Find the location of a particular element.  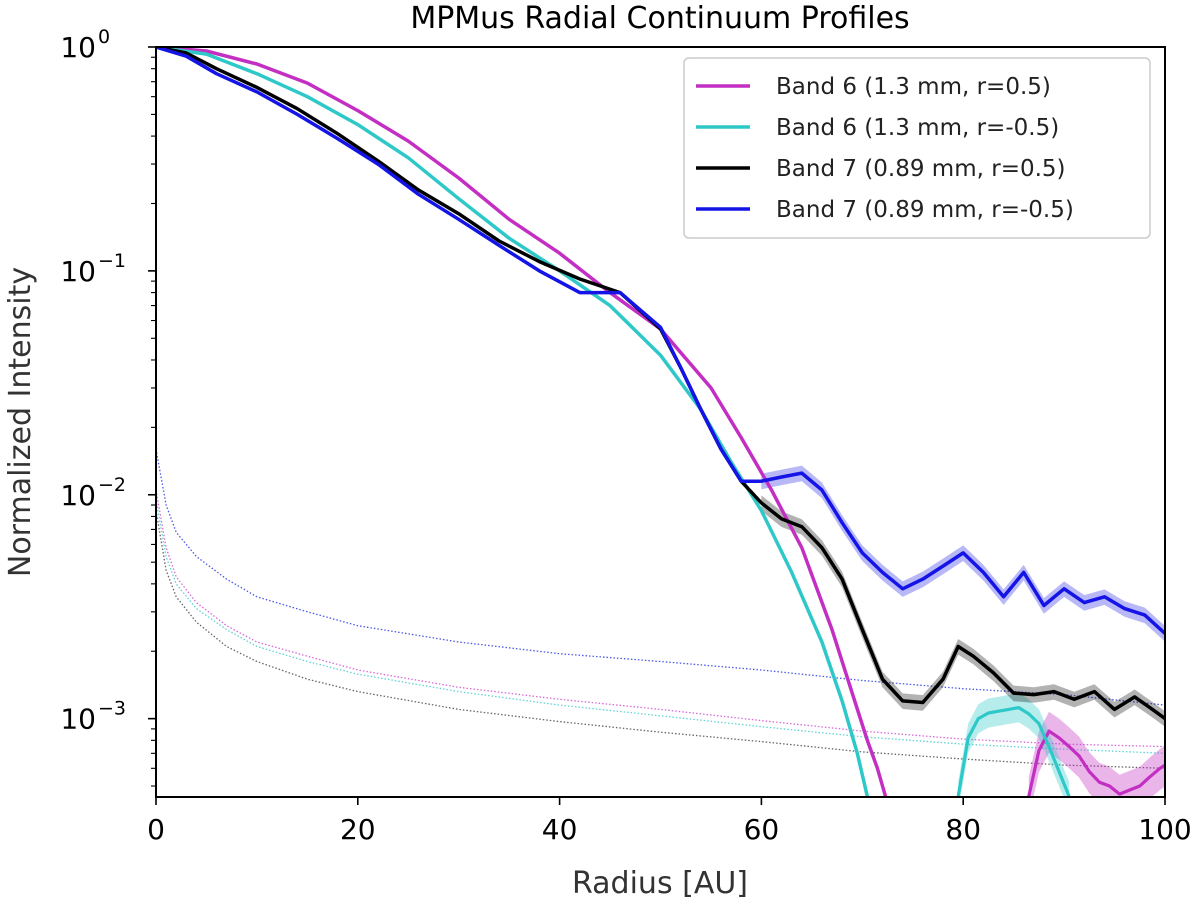

legend-label-band7-pos: Band 7 (0.89 mm, r=0.5) is located at coordinates (921, 169).